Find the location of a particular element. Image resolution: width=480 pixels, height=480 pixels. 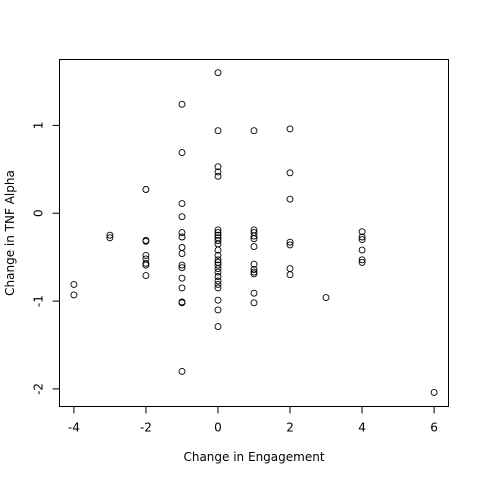

y-tick-label: 0 is located at coordinates (39, 213).